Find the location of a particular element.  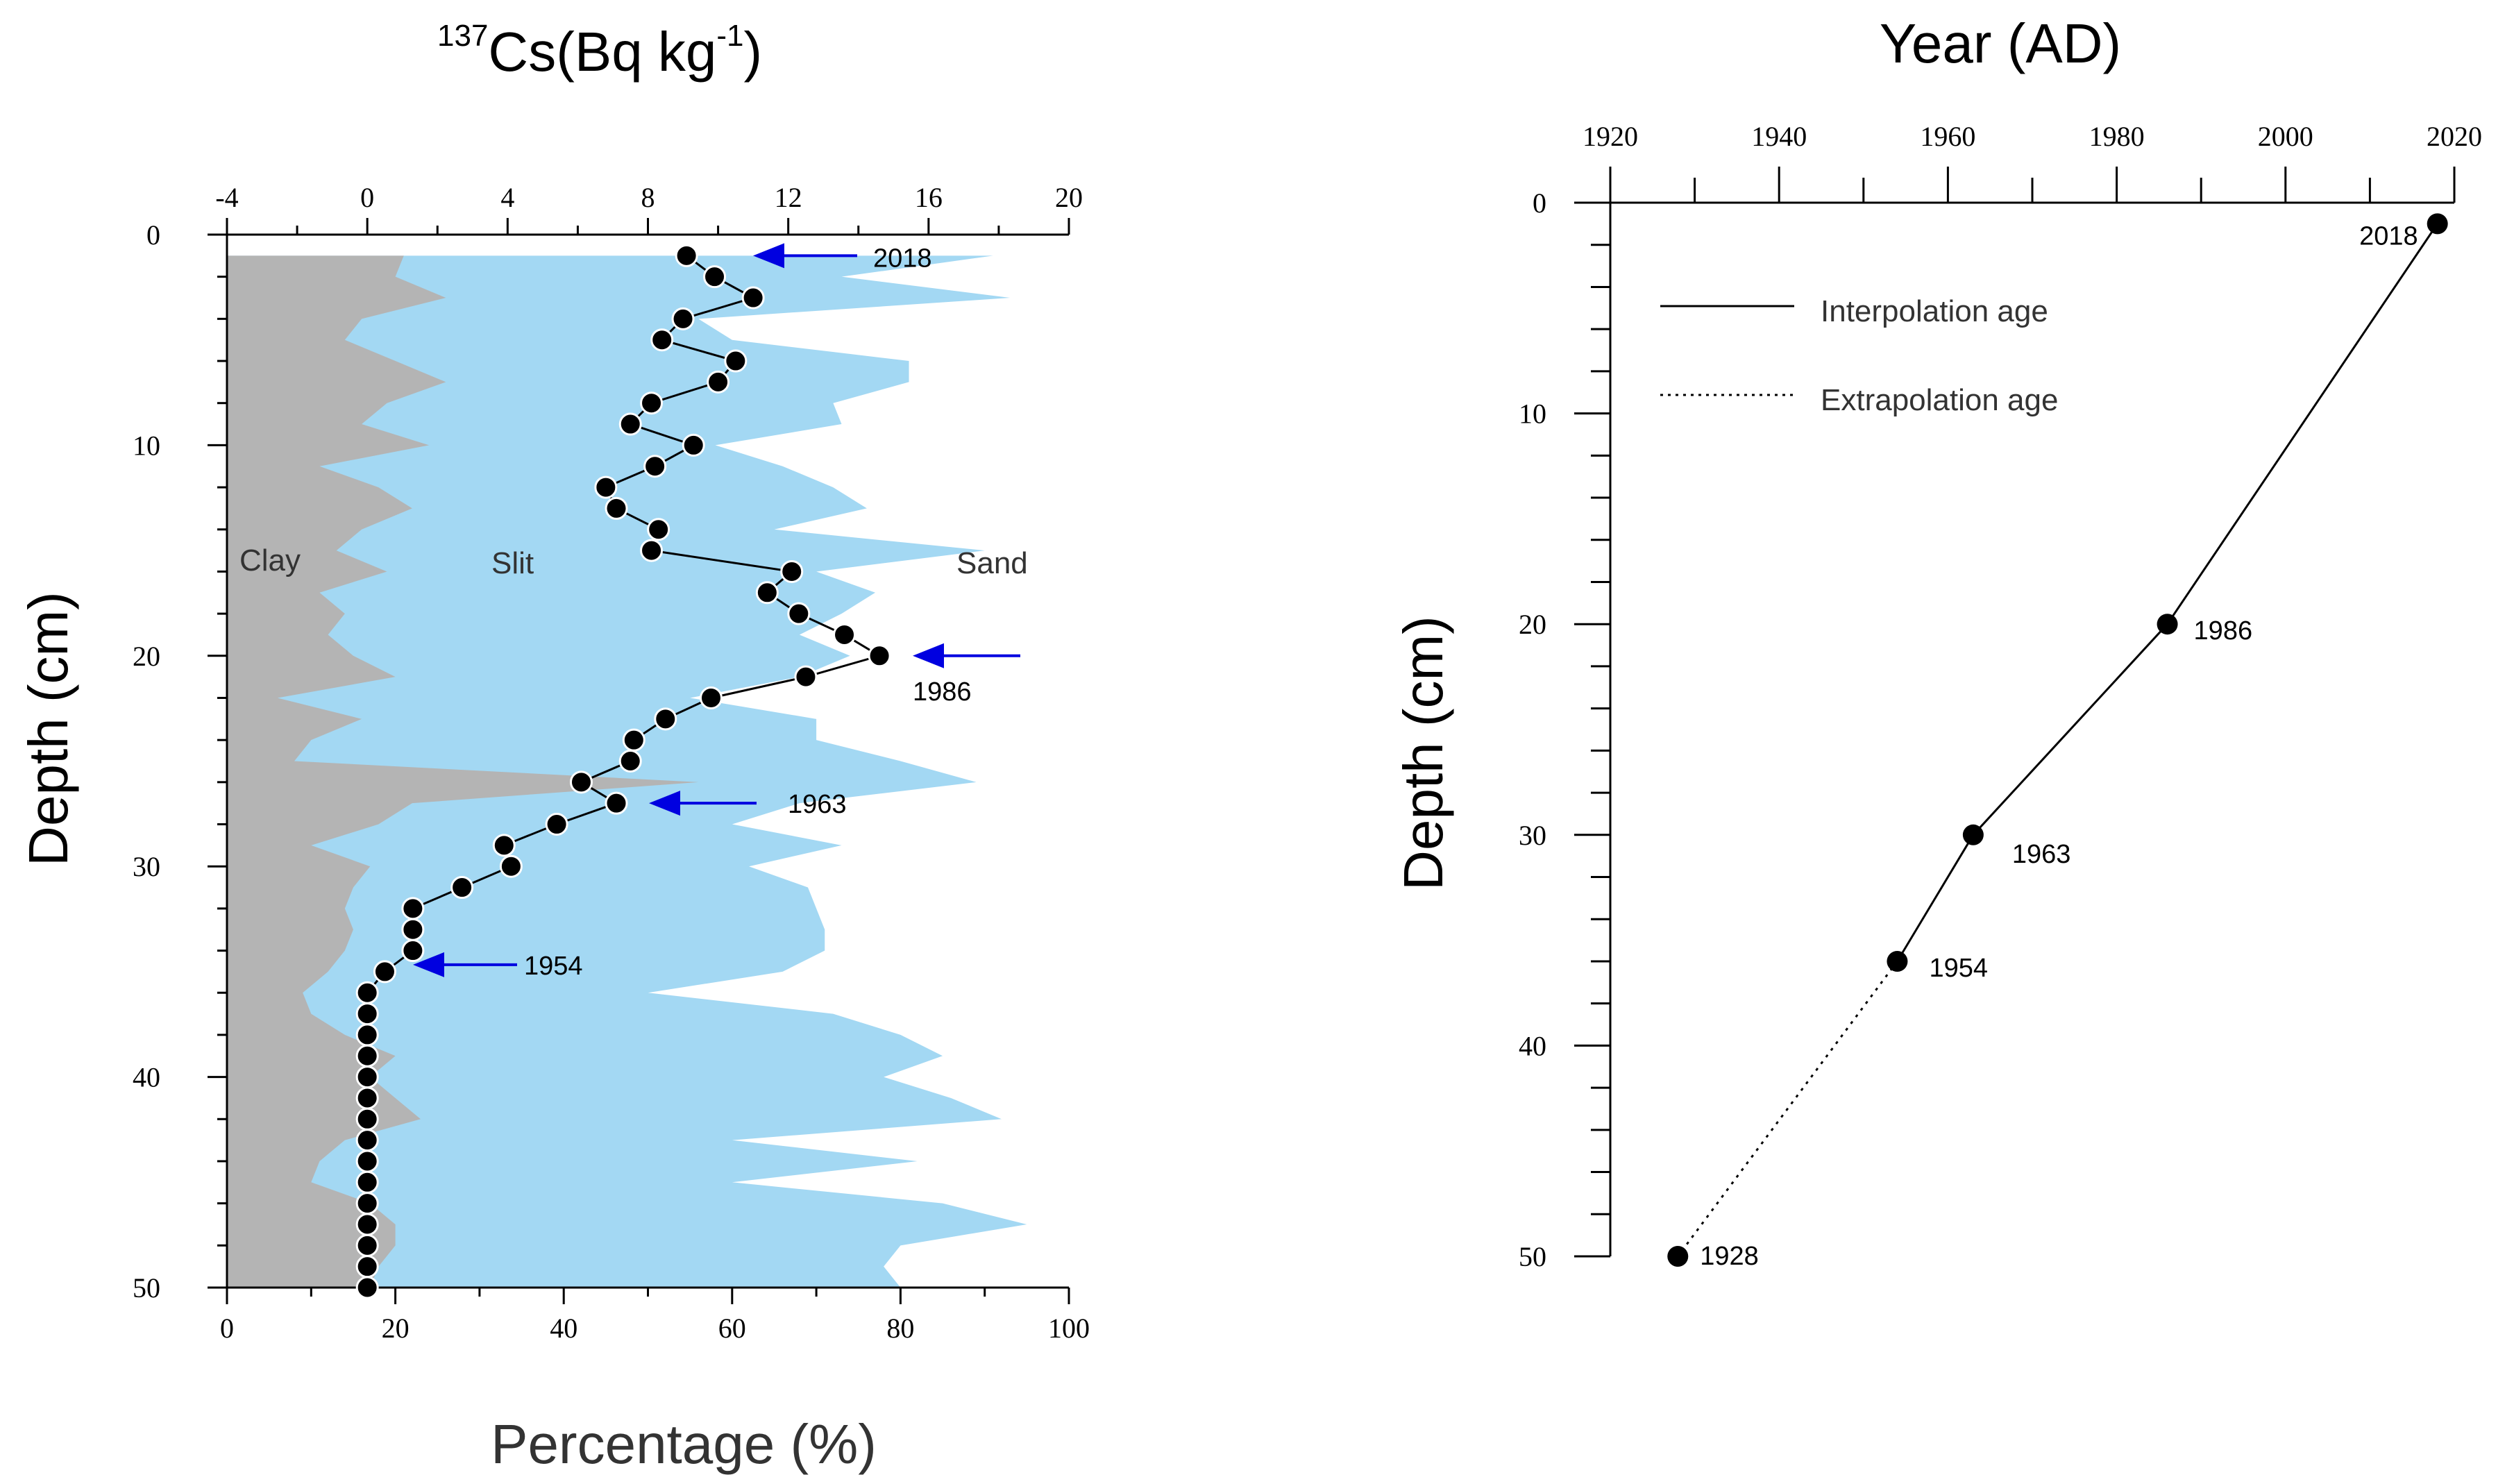

age-point-1928 is located at coordinates (1678, 1257).